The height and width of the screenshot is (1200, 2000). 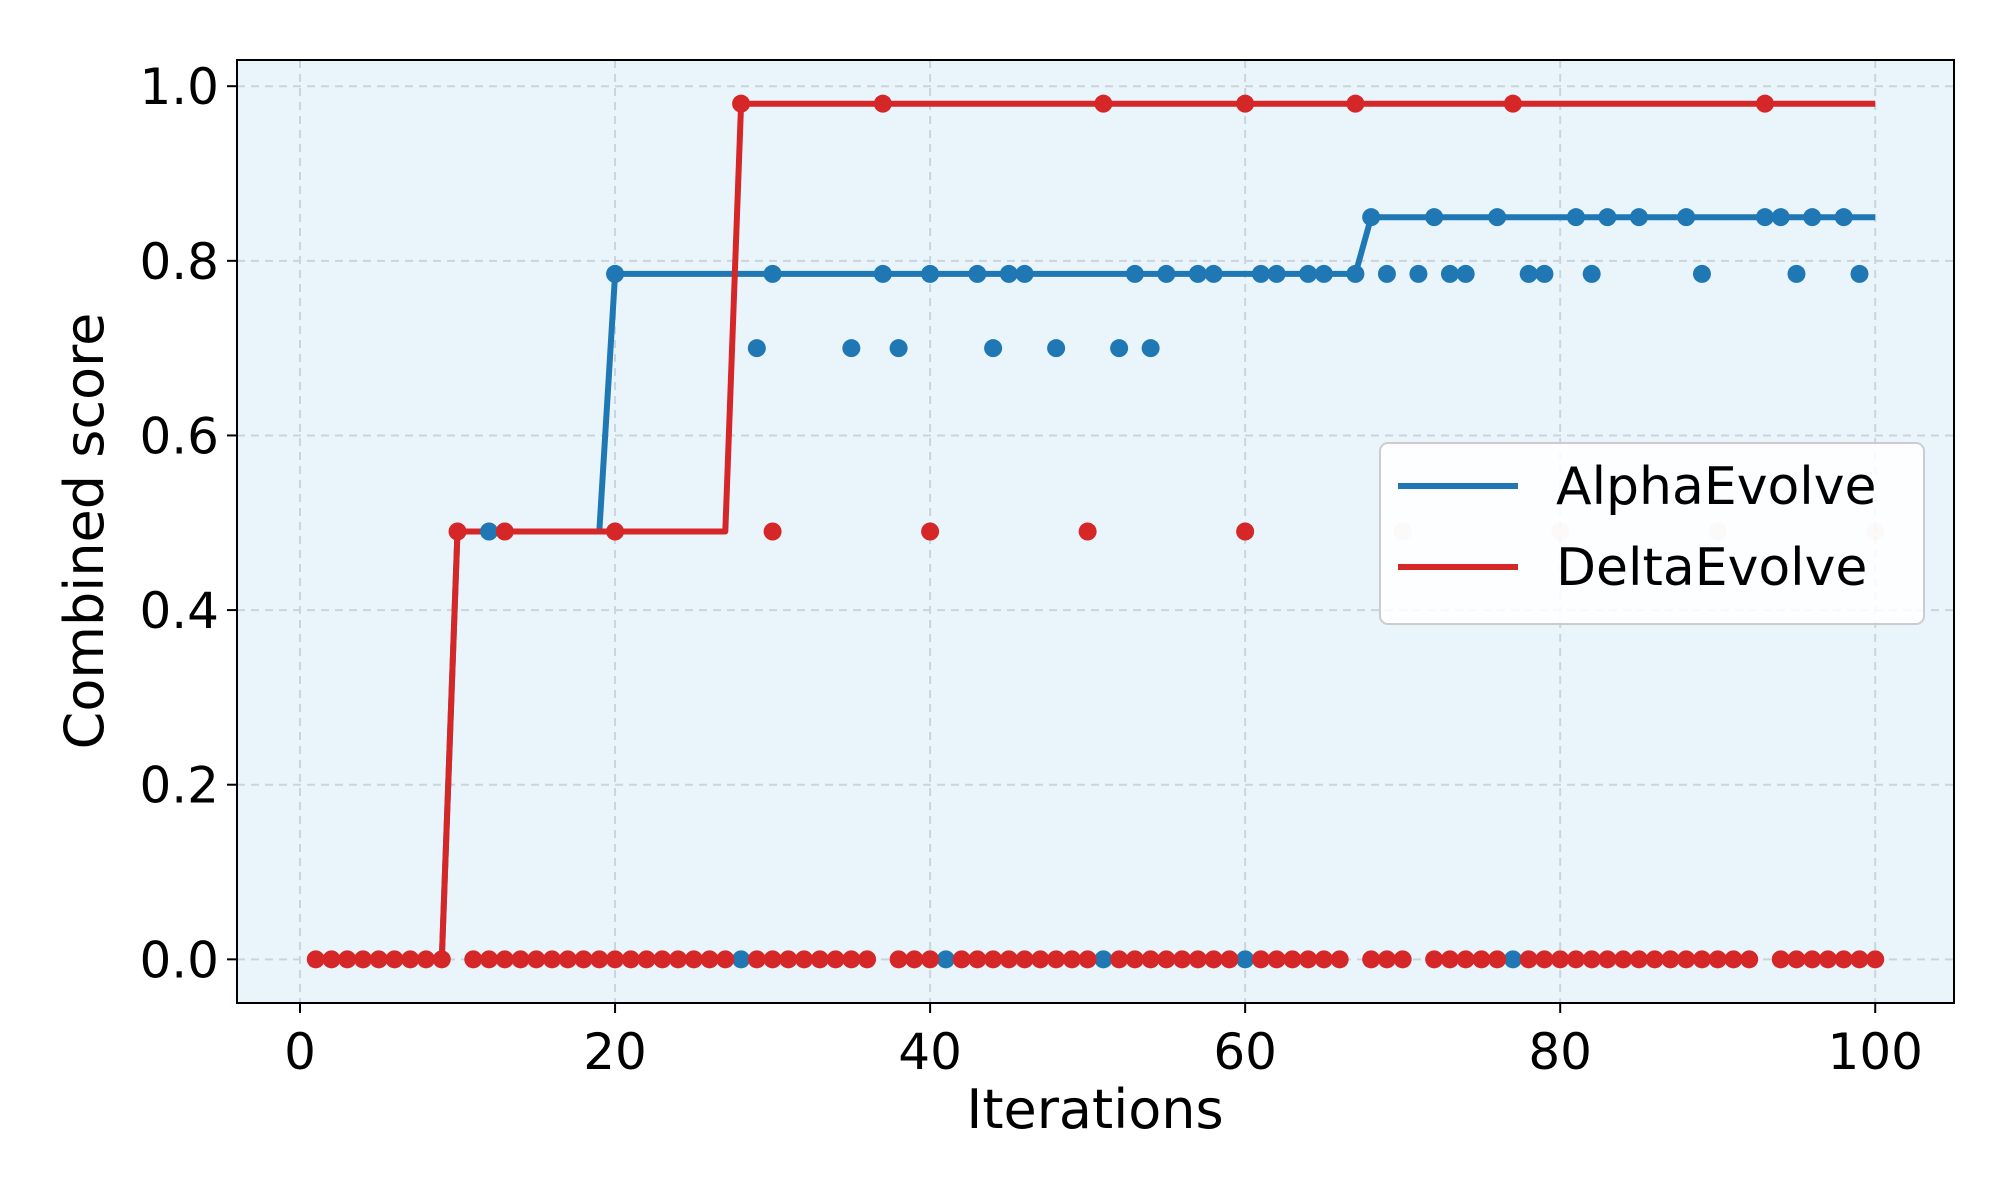 I want to click on x-tick-label: 20, so click(x=615, y=1052).